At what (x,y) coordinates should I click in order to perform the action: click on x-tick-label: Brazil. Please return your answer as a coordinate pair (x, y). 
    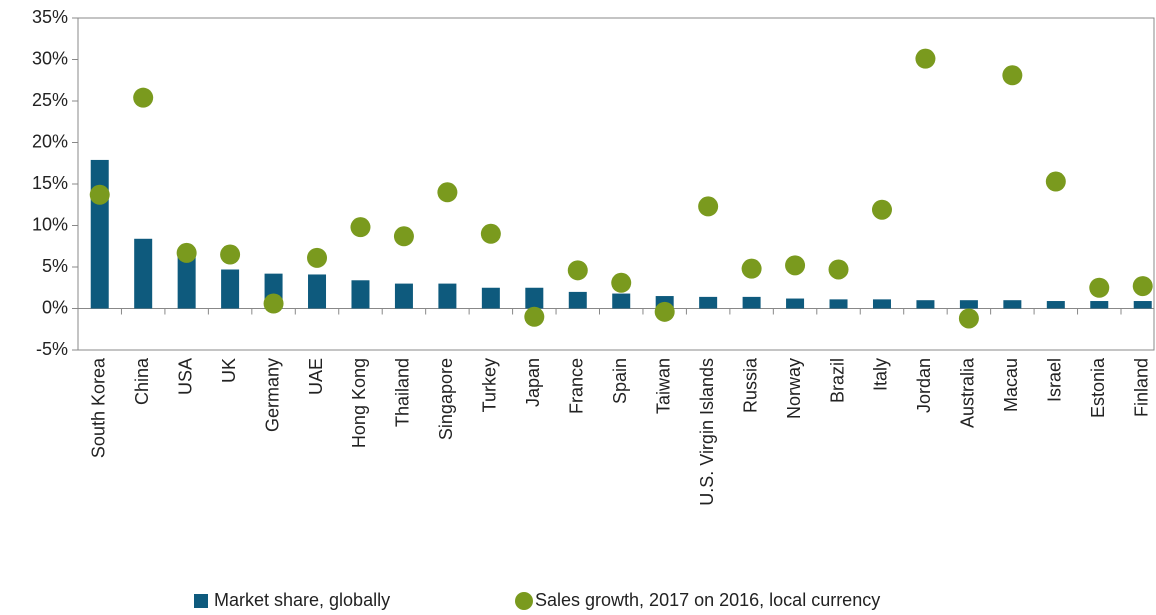
    Looking at the image, I should click on (837, 380).